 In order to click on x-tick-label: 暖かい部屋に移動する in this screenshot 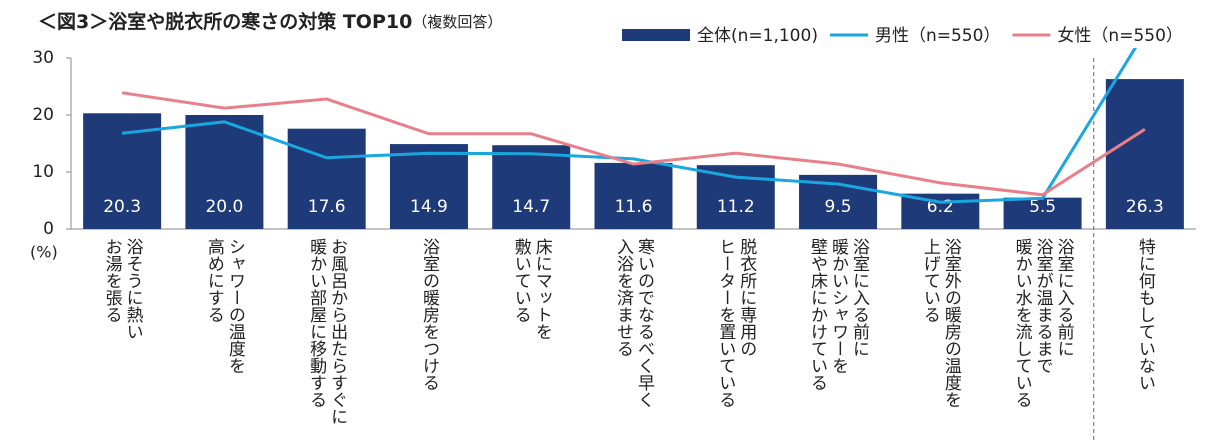, I will do `click(316, 323)`.